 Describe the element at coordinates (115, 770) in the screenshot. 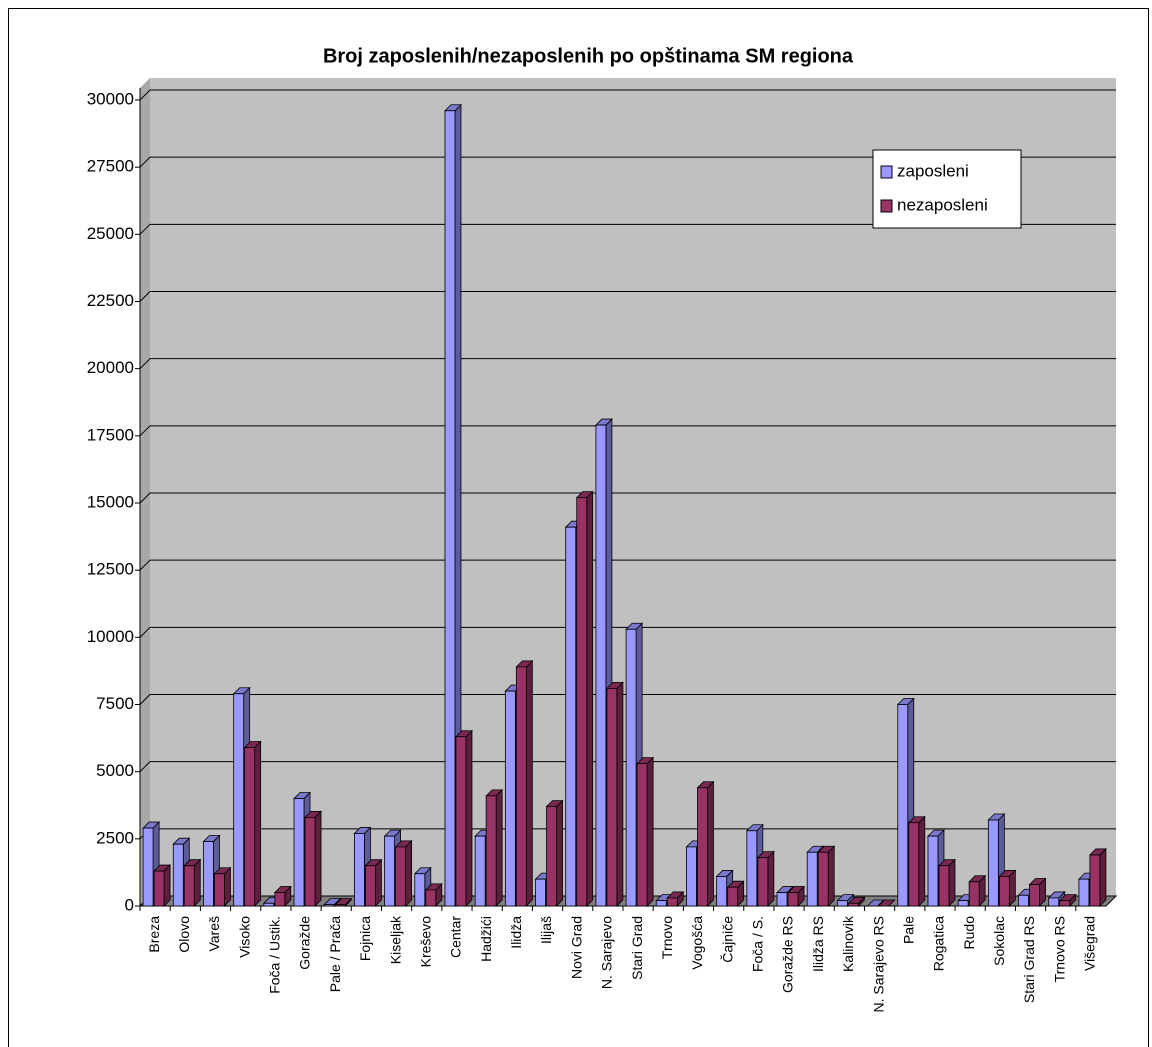

I see `y-tick-label: 5000` at that location.